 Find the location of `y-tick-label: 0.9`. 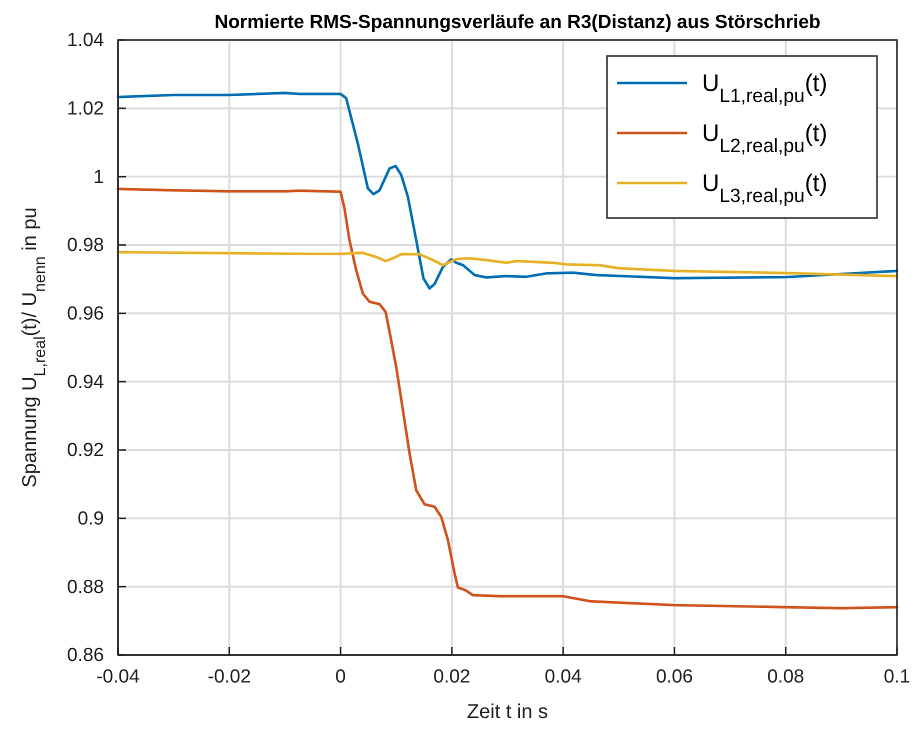

y-tick-label: 0.9 is located at coordinates (91, 519).